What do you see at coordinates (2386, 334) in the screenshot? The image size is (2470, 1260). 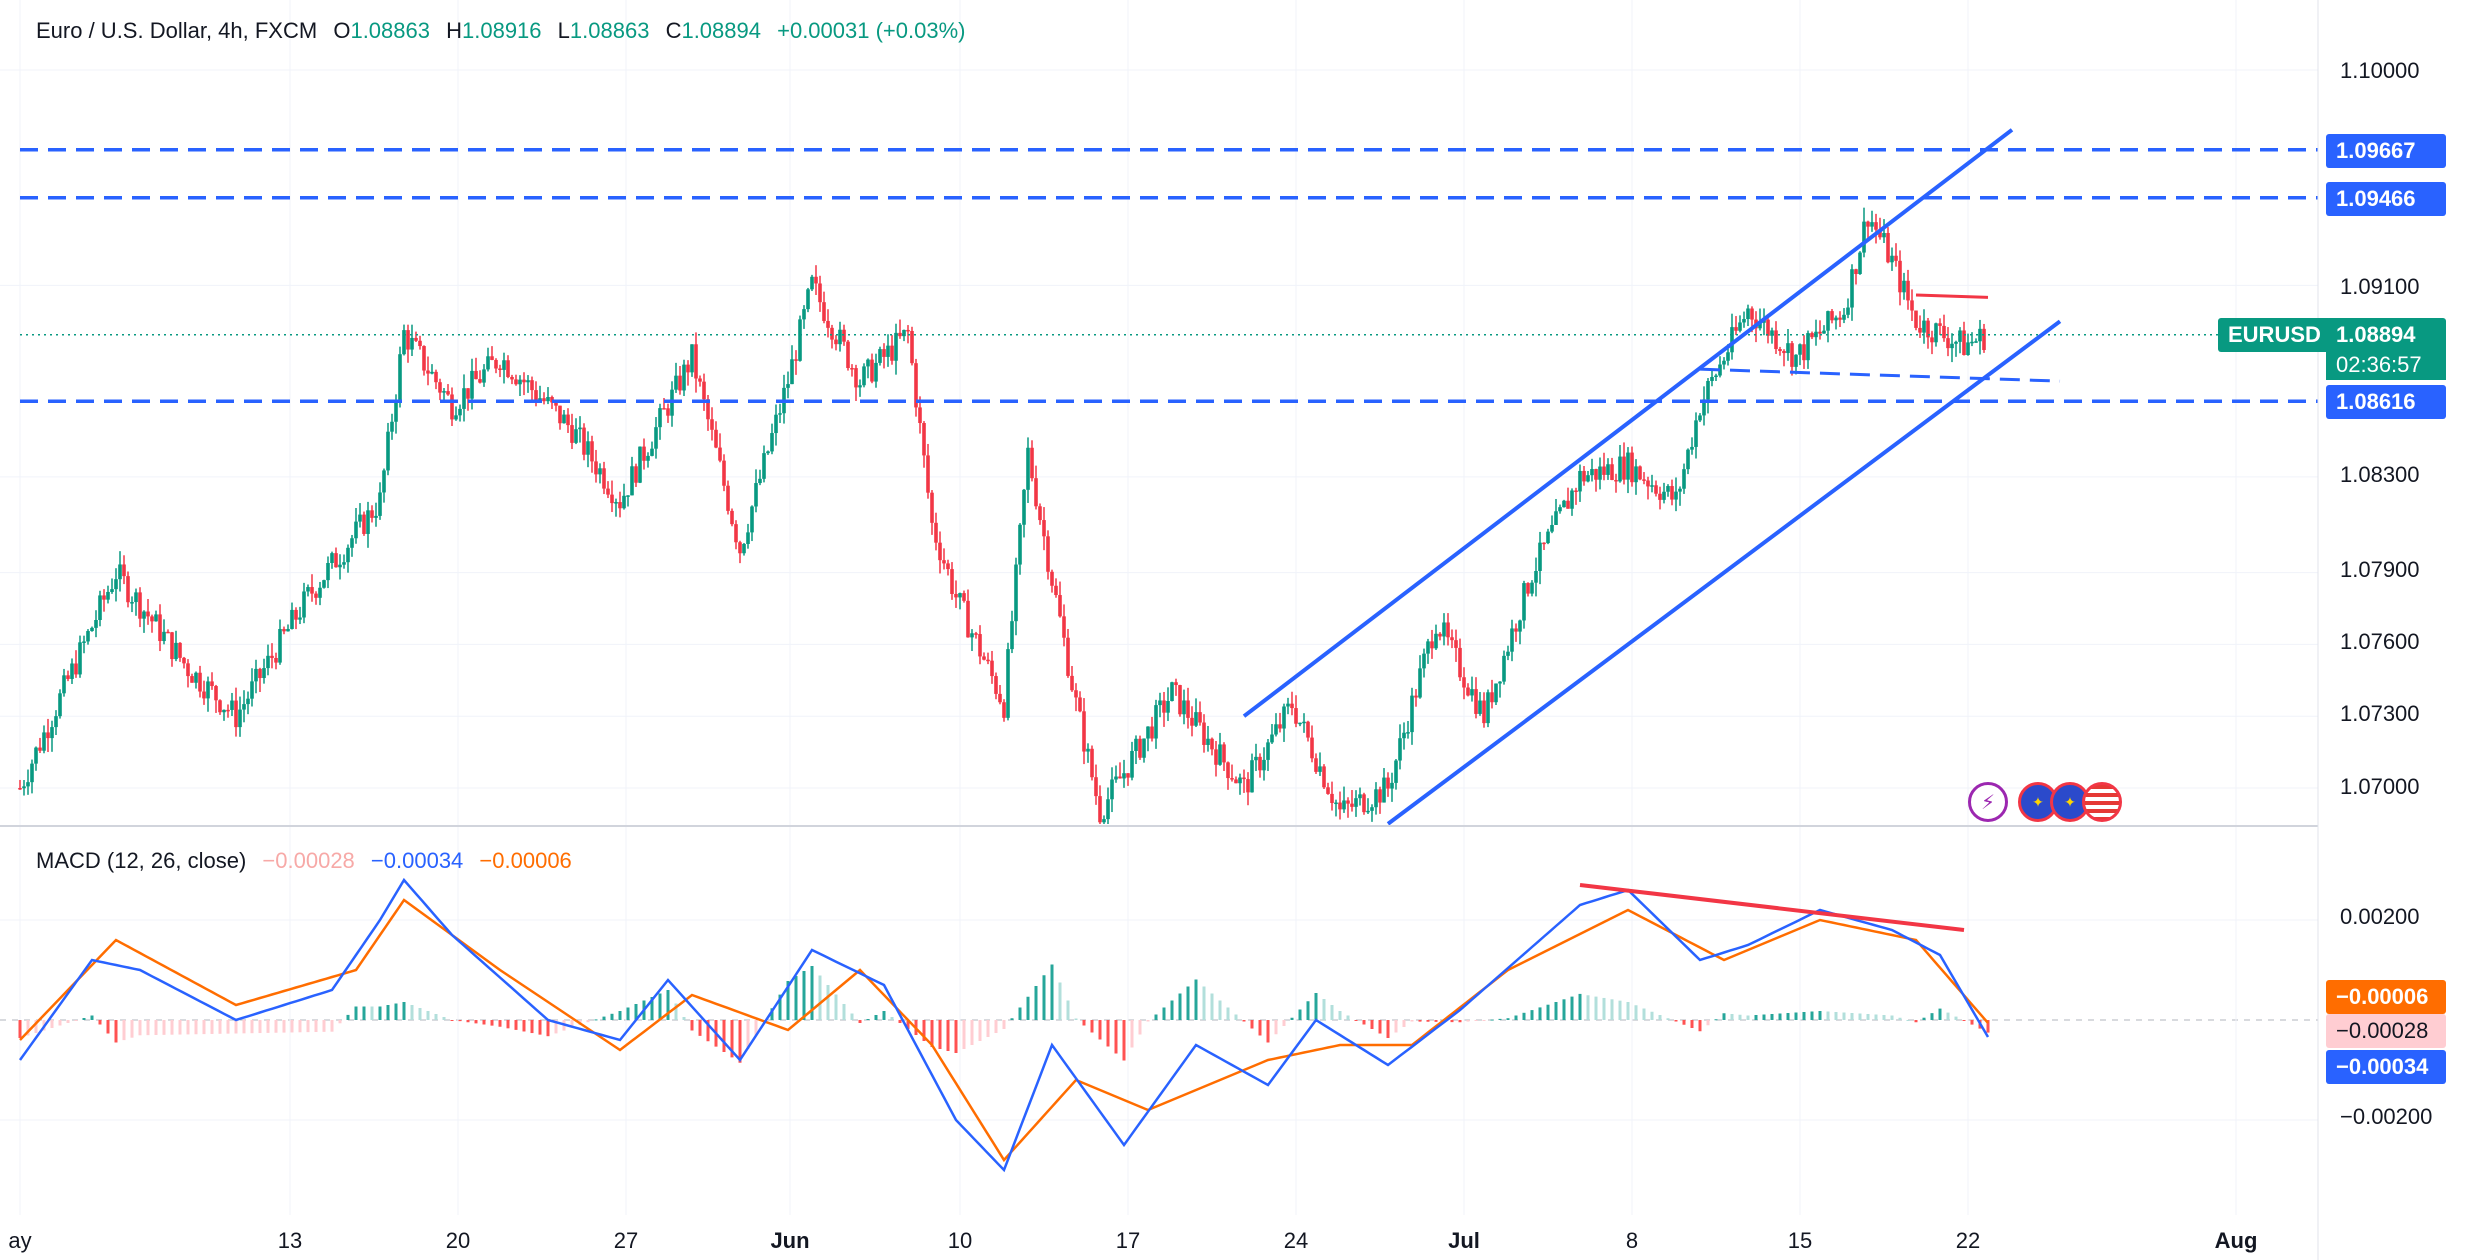 I see `last-price-tag: 1.08894` at bounding box center [2386, 334].